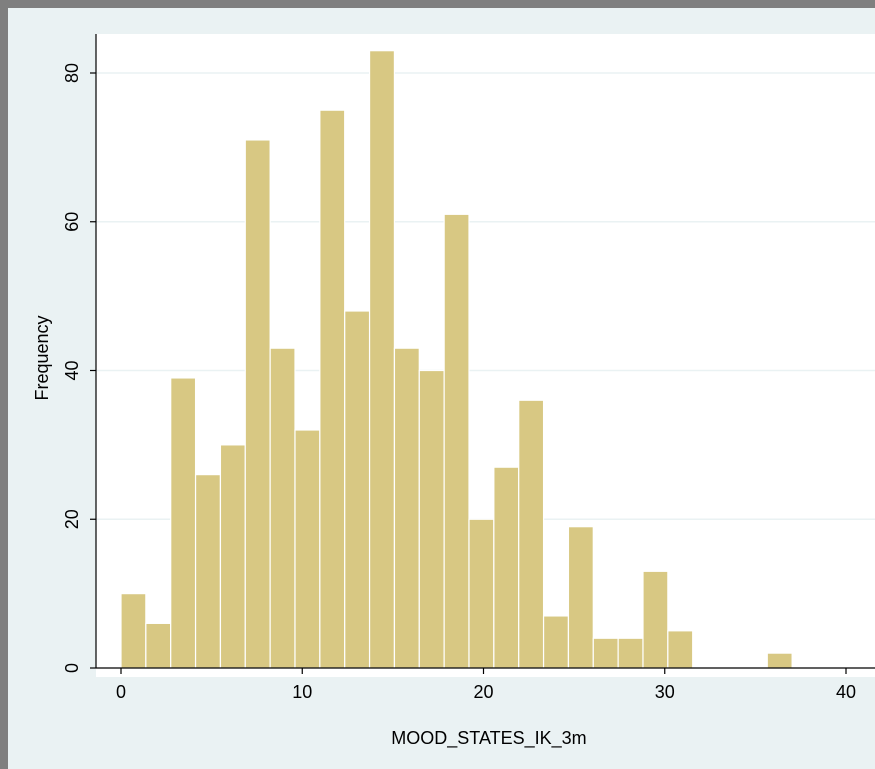 The width and height of the screenshot is (875, 769). What do you see at coordinates (42, 357) in the screenshot?
I see `y-axis-title: Frequency` at bounding box center [42, 357].